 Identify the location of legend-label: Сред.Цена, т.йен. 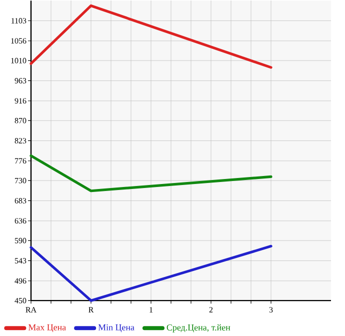
(198, 328).